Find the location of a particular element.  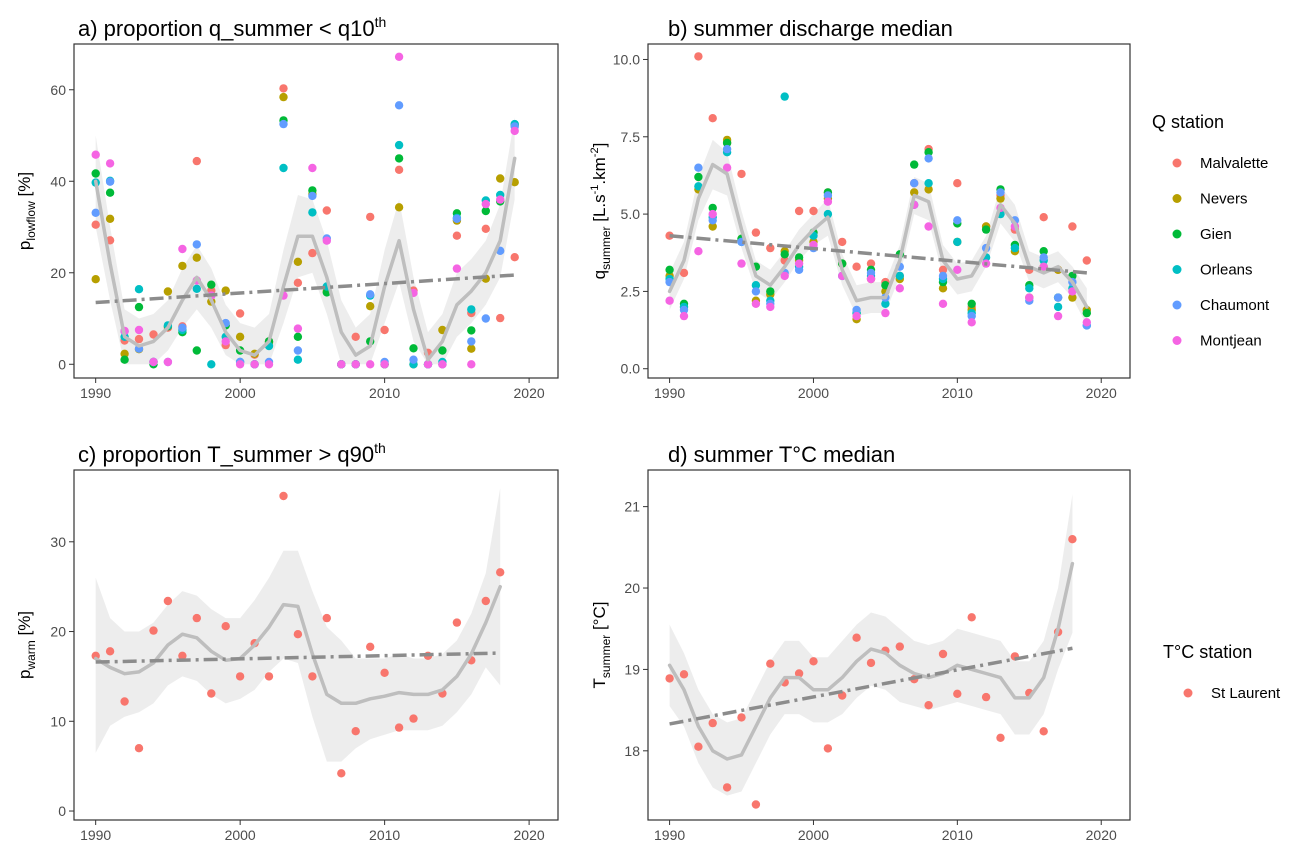

y-tick-label: 60 is located at coordinates (58, 90).